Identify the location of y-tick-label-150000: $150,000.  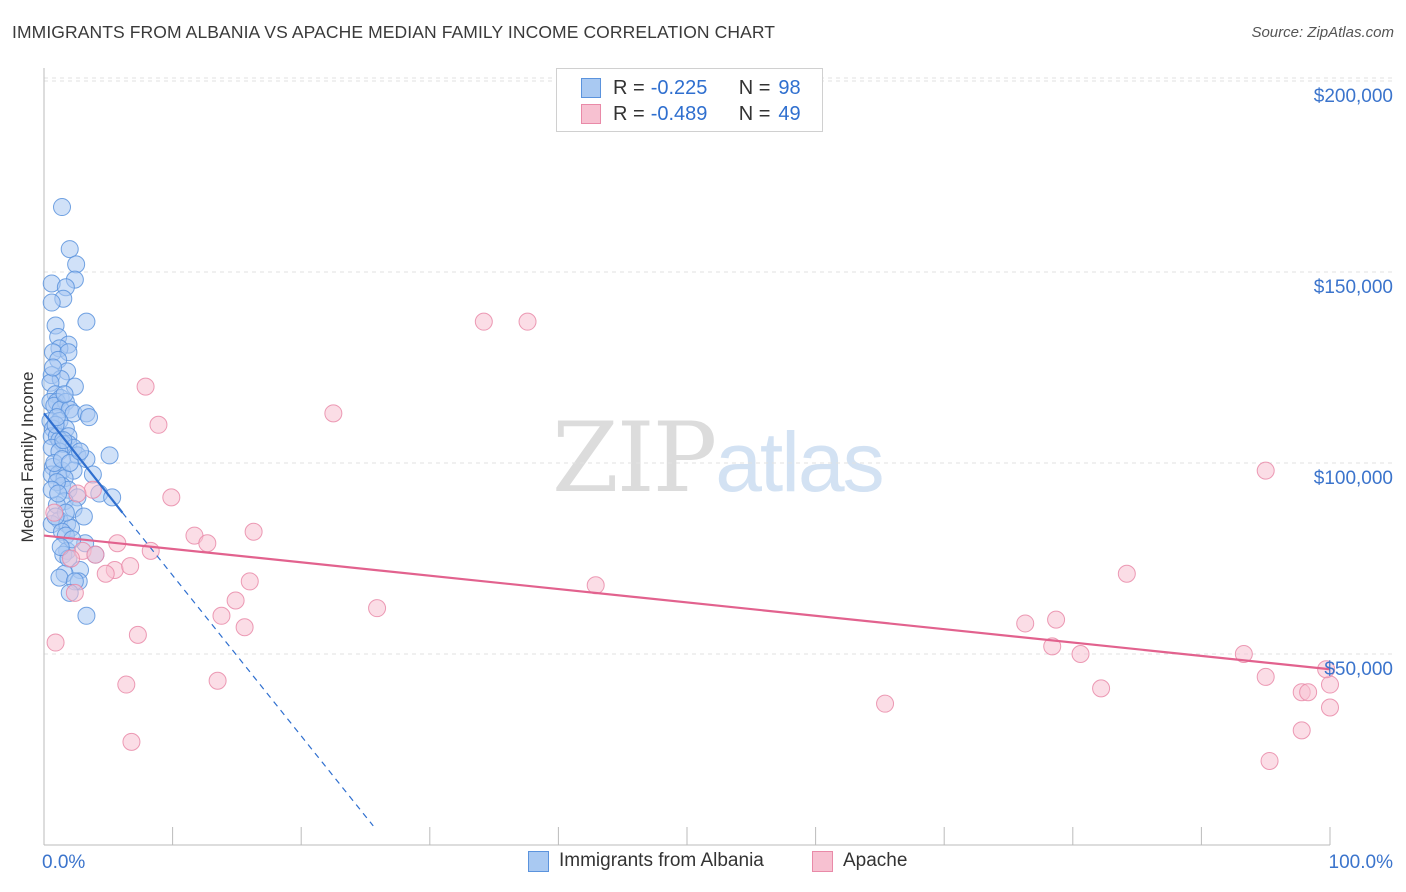
(1353, 287).